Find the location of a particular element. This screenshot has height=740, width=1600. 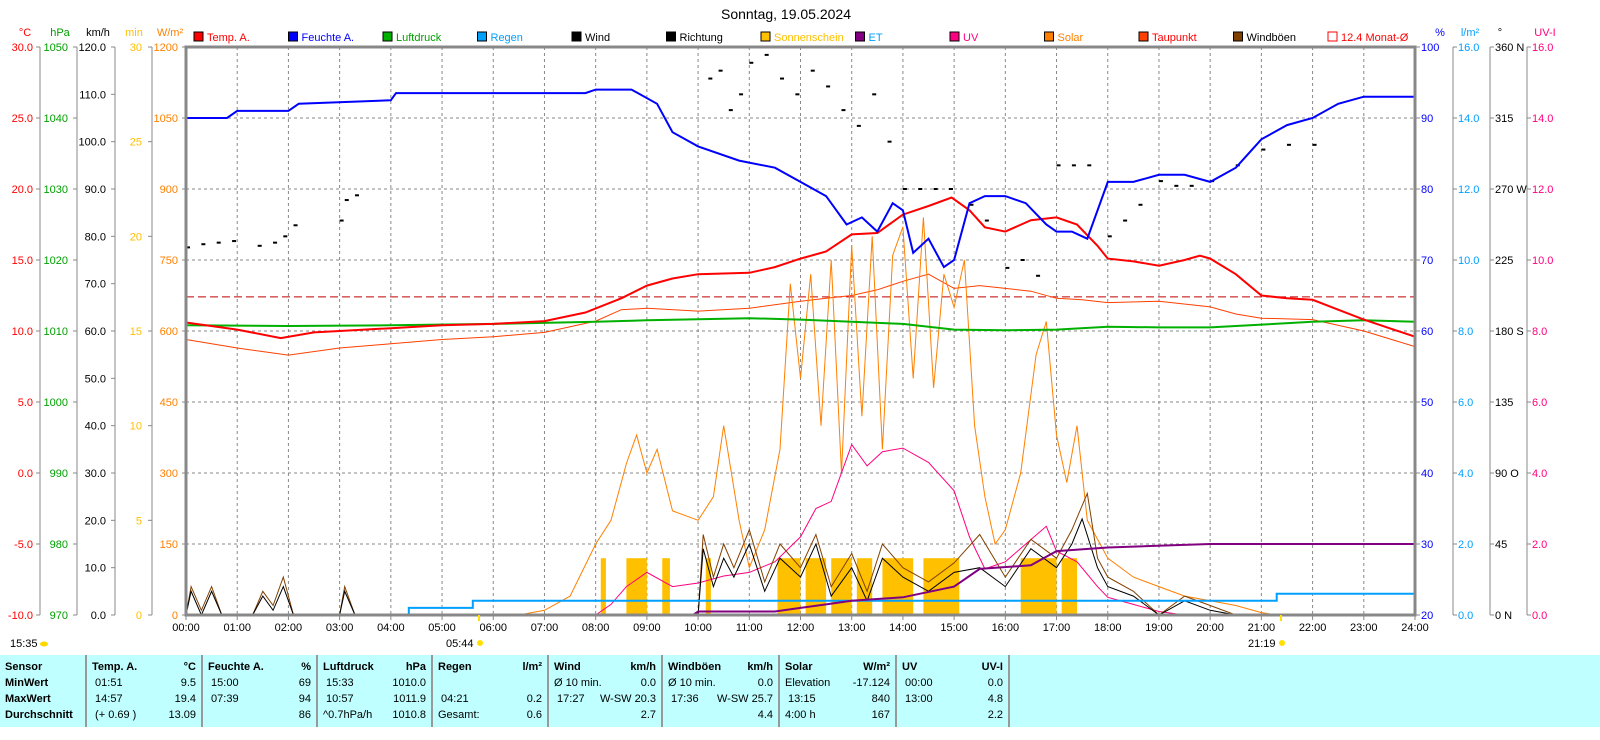

table-row: 15:00 69 is located at coordinates (259, 683).